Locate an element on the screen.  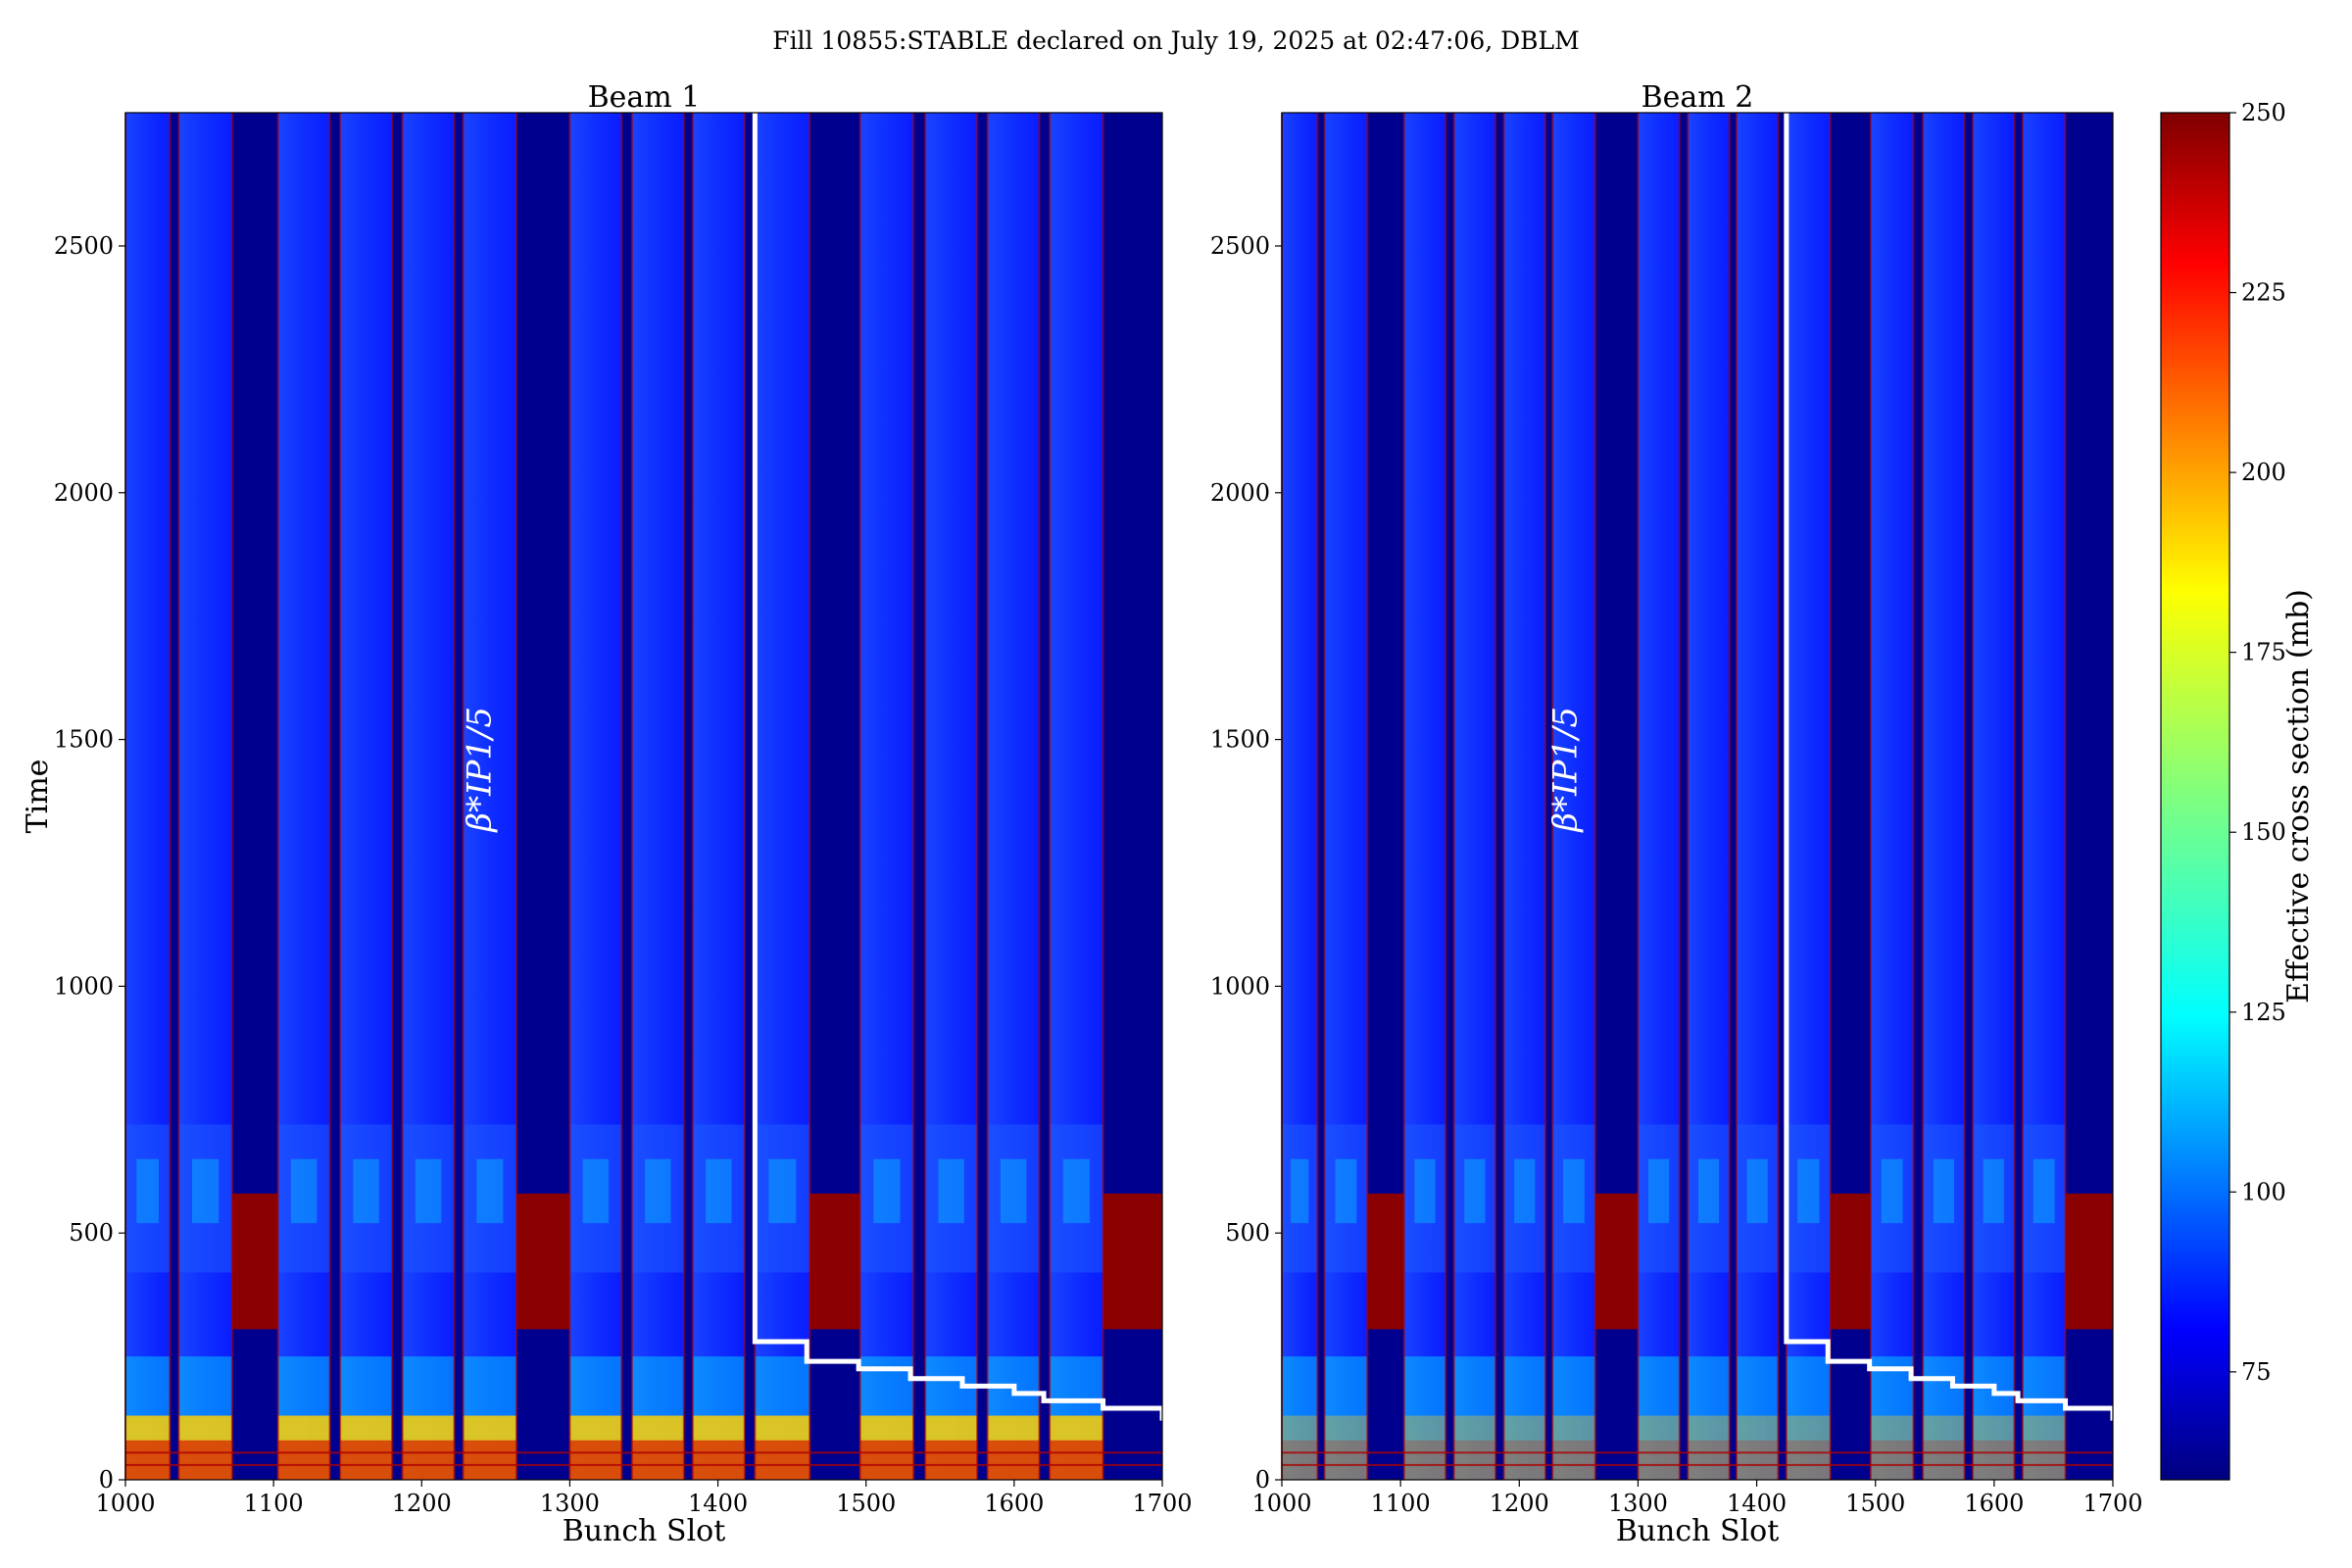
colorbar-tick-label: 125 is located at coordinates (2263, 1012).